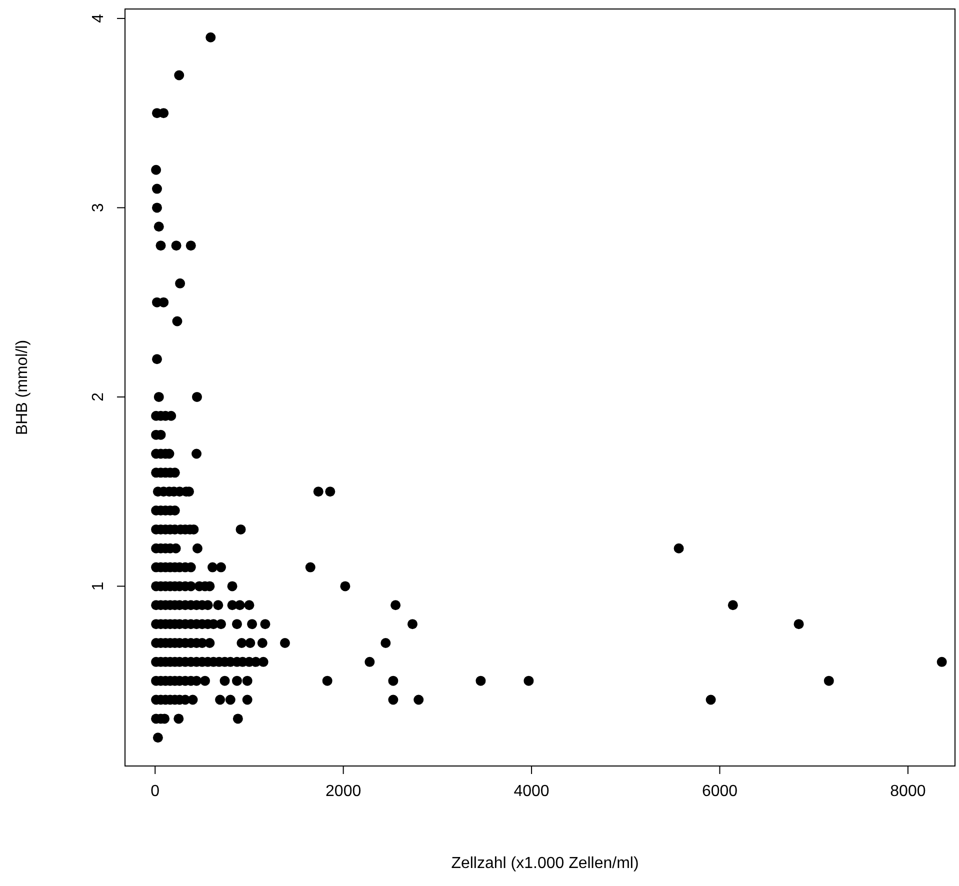 The image size is (959, 886). I want to click on x-tick-label: 4000, so click(532, 791).